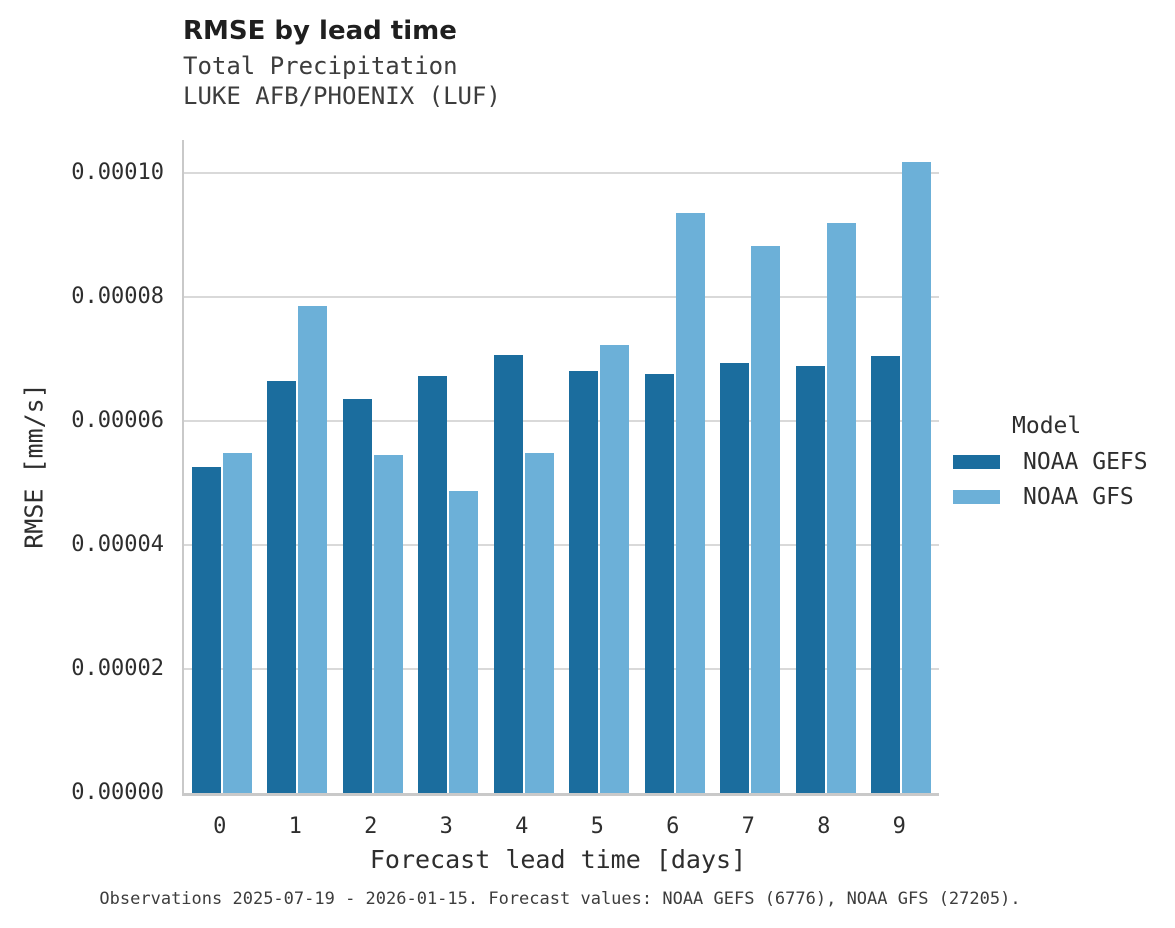  Describe the element at coordinates (117, 792) in the screenshot. I see `y-tick-label-0.00000: 0.00000` at that location.